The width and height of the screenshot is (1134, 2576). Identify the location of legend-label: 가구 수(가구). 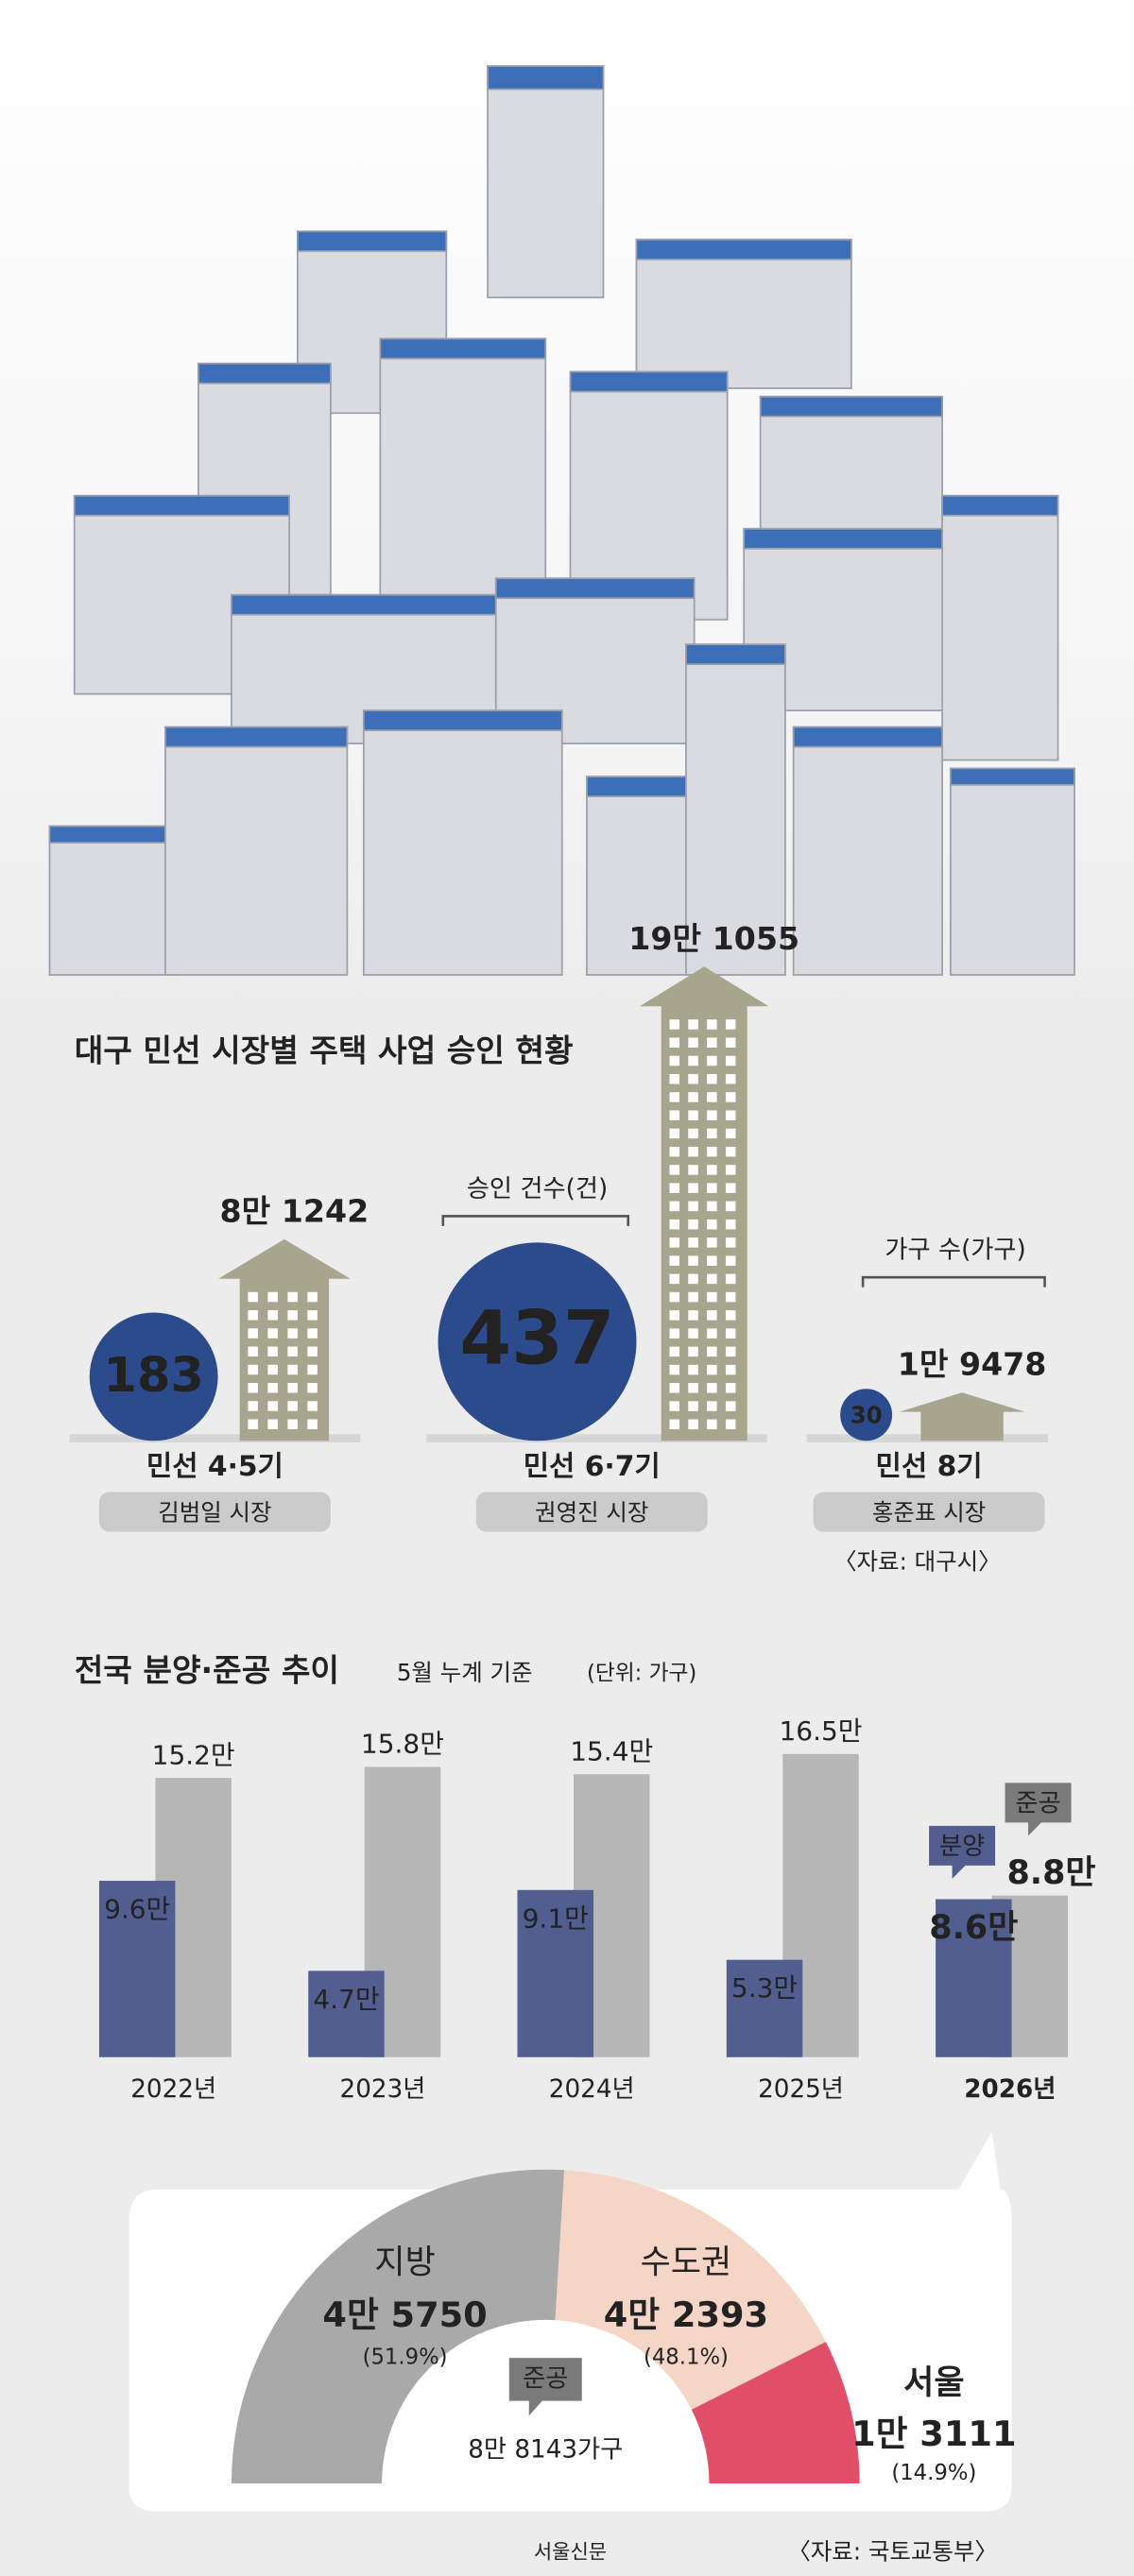
(955, 1251).